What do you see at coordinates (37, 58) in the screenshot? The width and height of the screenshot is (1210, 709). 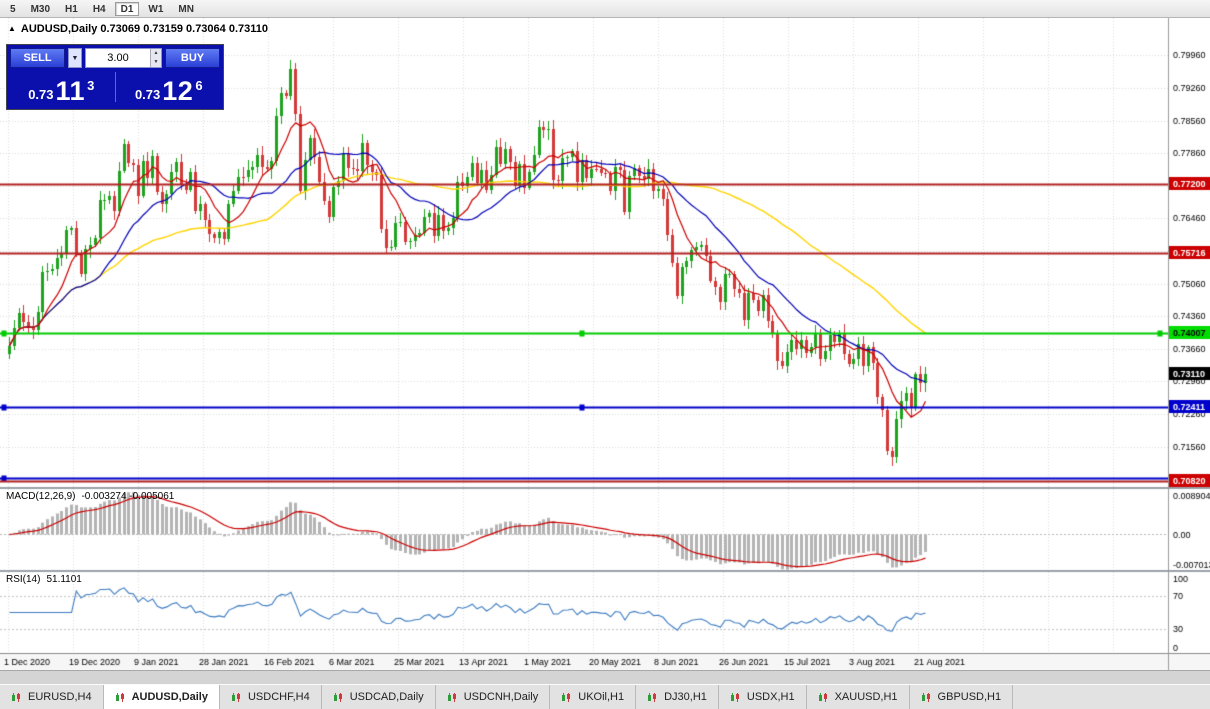 I see `sell-button: SELL` at bounding box center [37, 58].